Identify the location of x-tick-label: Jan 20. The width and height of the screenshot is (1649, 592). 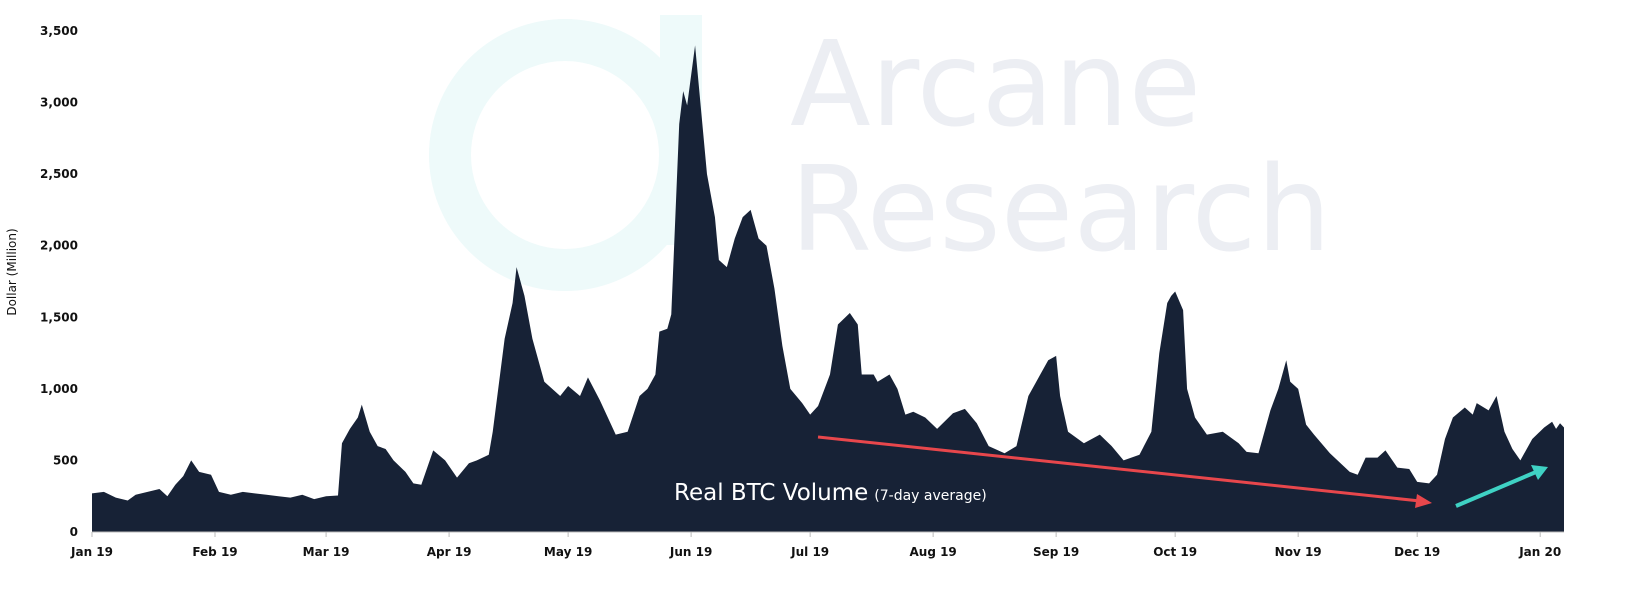
(1539, 552).